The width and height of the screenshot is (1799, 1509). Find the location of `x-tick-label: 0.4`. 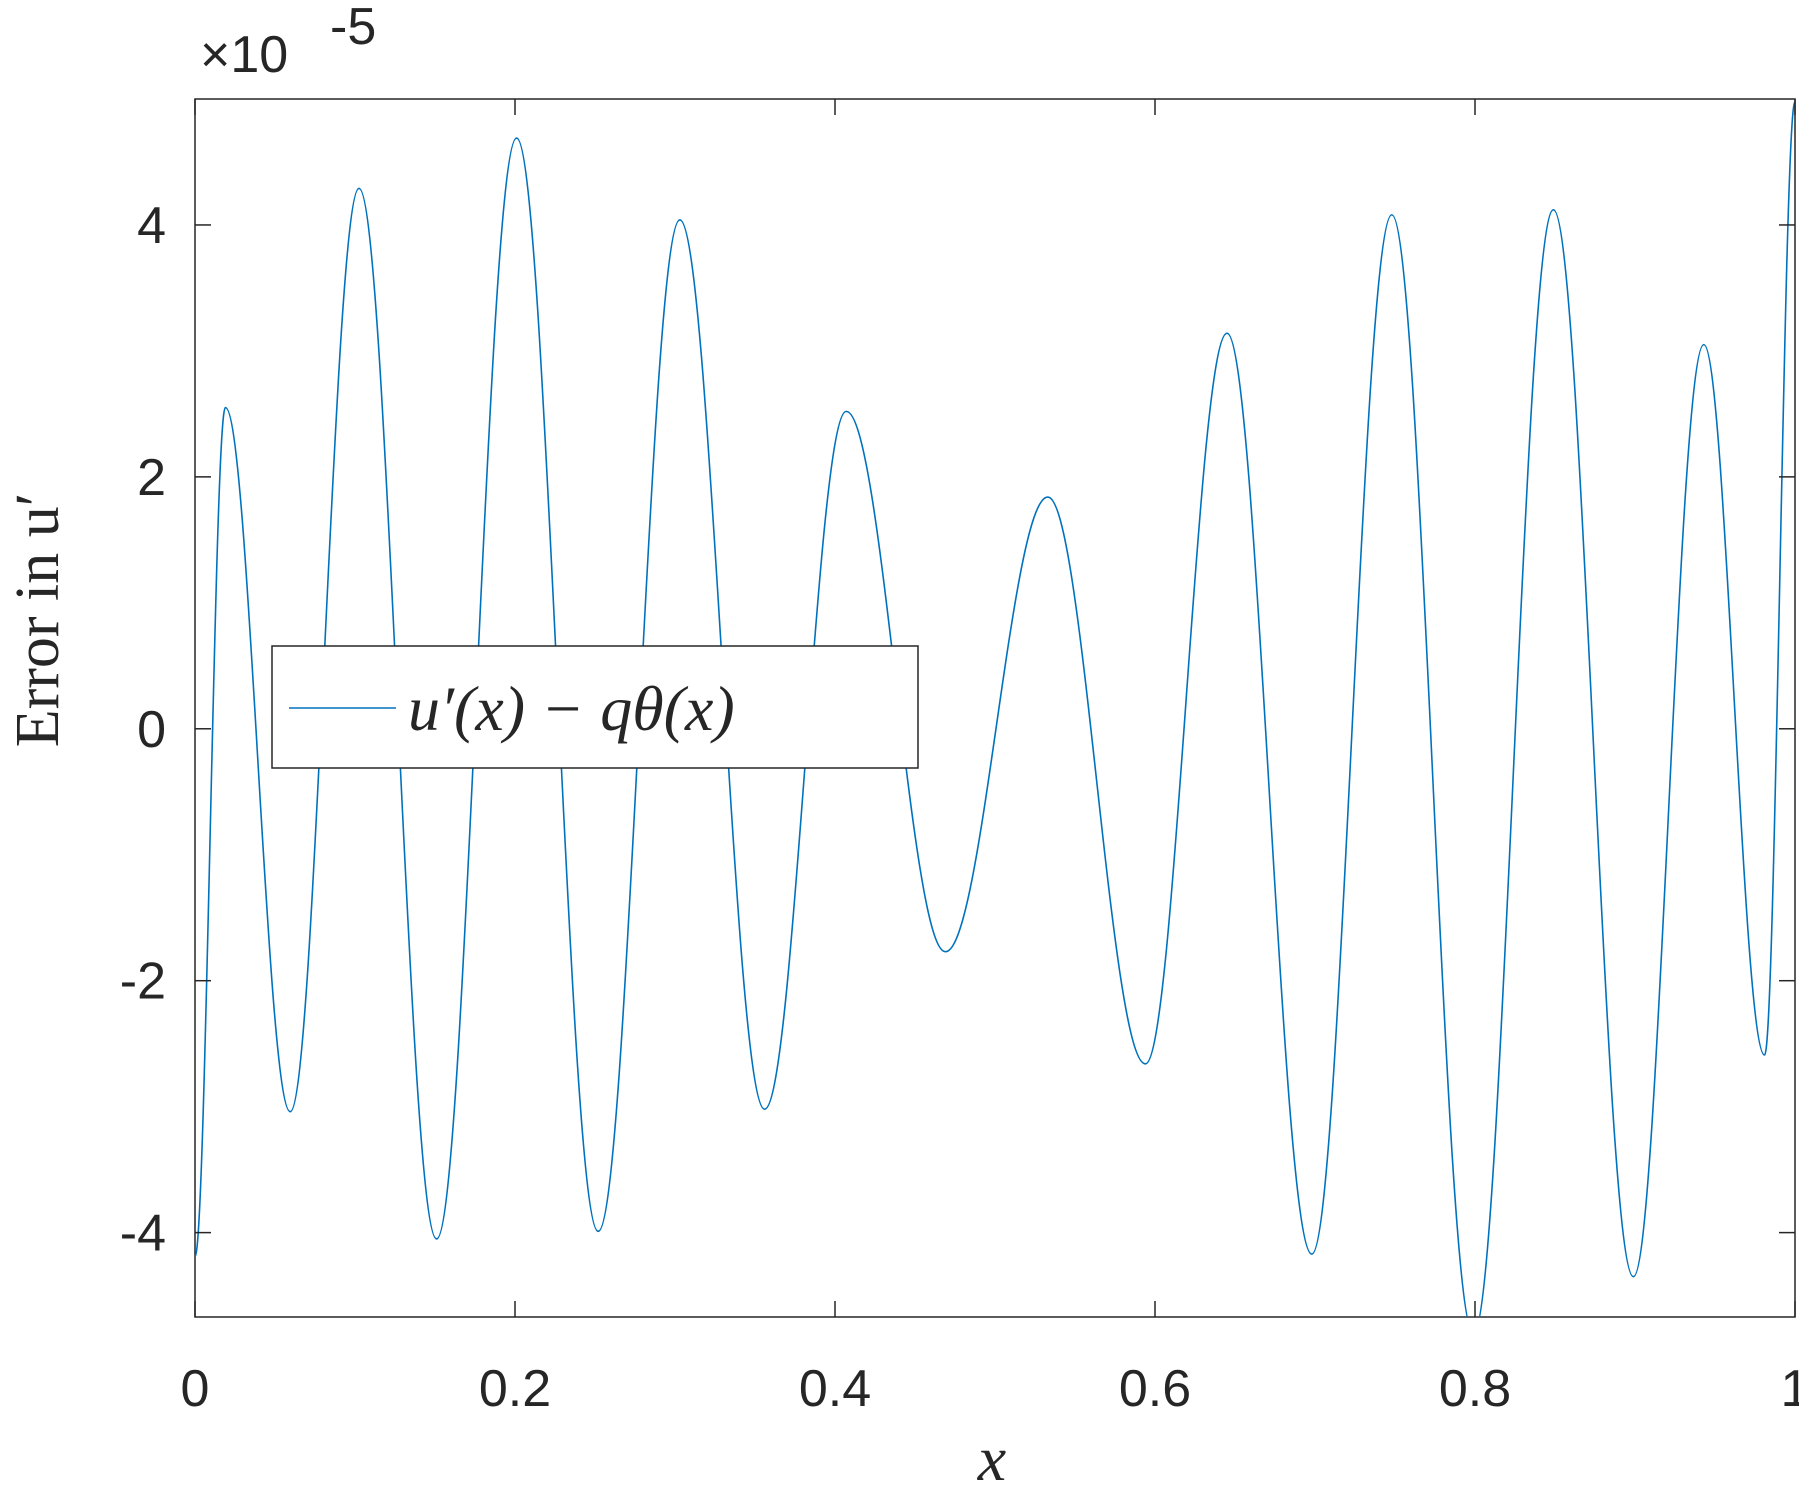

x-tick-label: 0.4 is located at coordinates (835, 1389).